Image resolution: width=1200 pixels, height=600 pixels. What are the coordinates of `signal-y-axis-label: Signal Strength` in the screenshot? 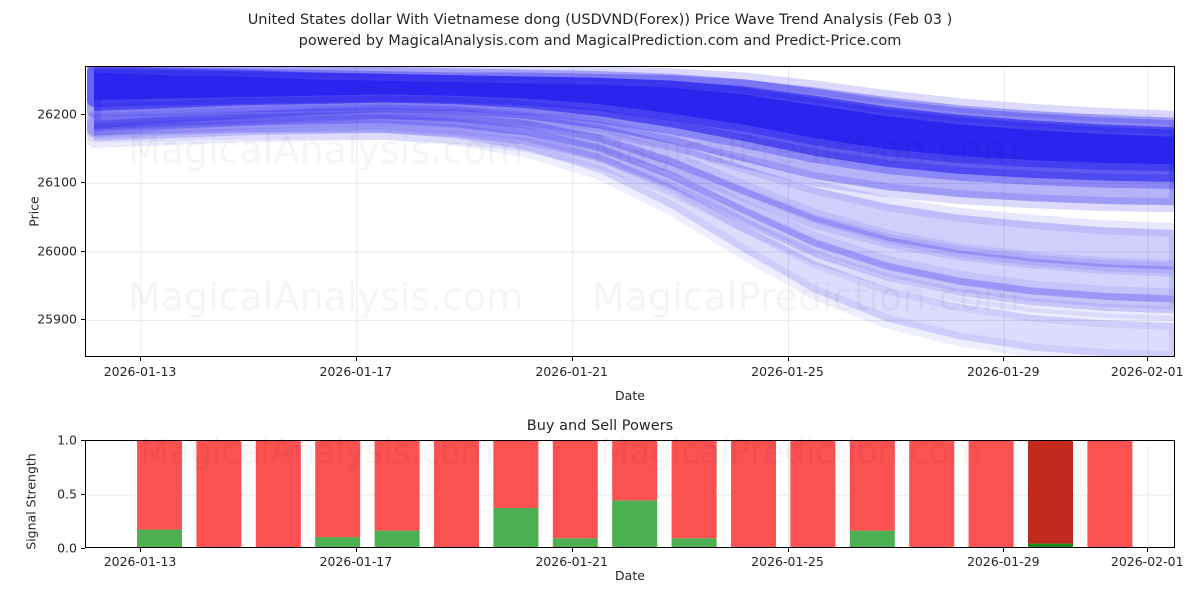 It's located at (31, 501).